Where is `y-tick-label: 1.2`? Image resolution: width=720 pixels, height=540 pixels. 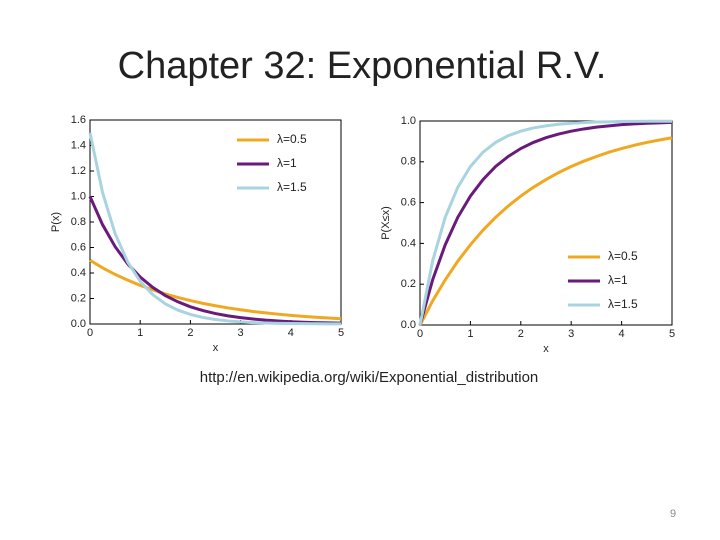
y-tick-label: 1.2 is located at coordinates (78, 171).